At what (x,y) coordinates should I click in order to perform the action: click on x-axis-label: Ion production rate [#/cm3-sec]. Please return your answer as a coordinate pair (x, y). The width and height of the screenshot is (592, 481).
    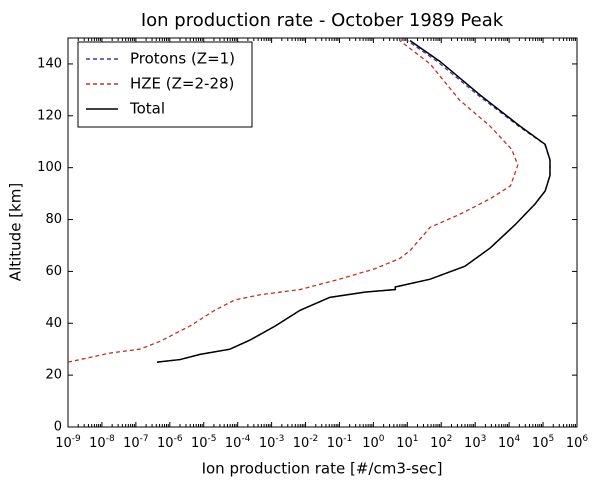
    Looking at the image, I should click on (322, 469).